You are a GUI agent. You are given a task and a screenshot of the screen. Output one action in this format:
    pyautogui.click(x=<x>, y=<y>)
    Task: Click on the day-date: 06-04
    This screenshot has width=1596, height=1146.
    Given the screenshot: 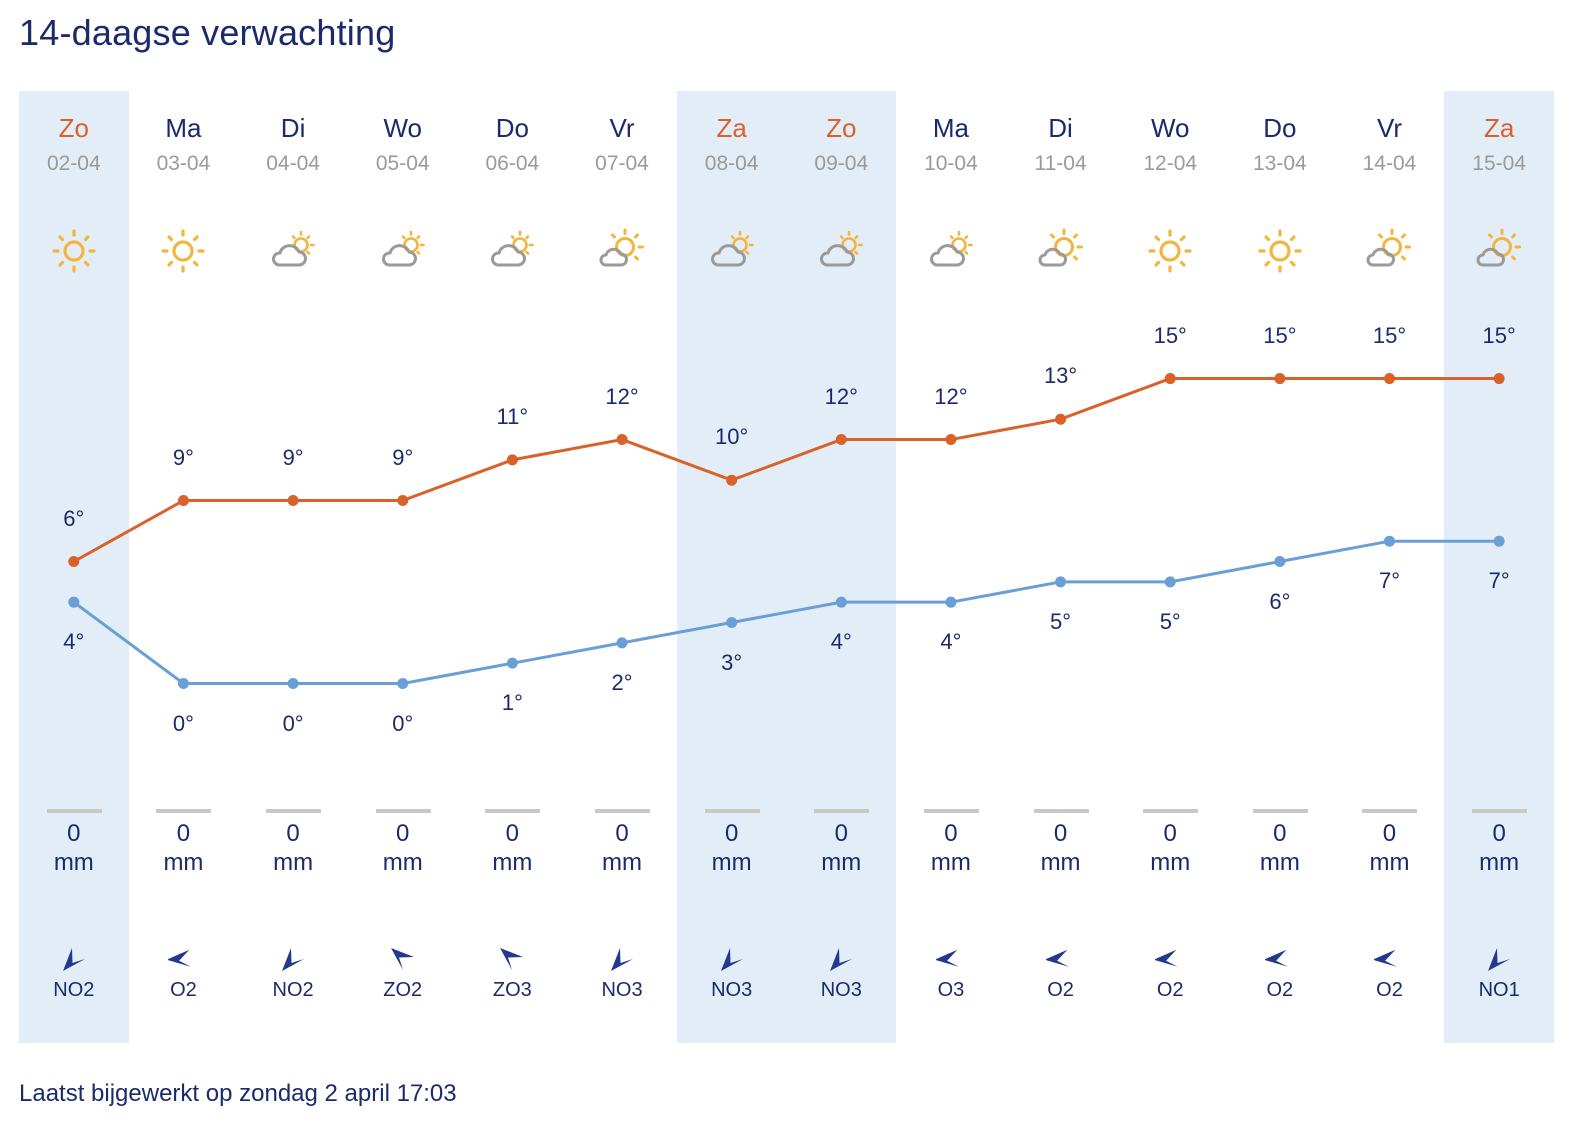 What is the action you would take?
    pyautogui.click(x=512, y=163)
    